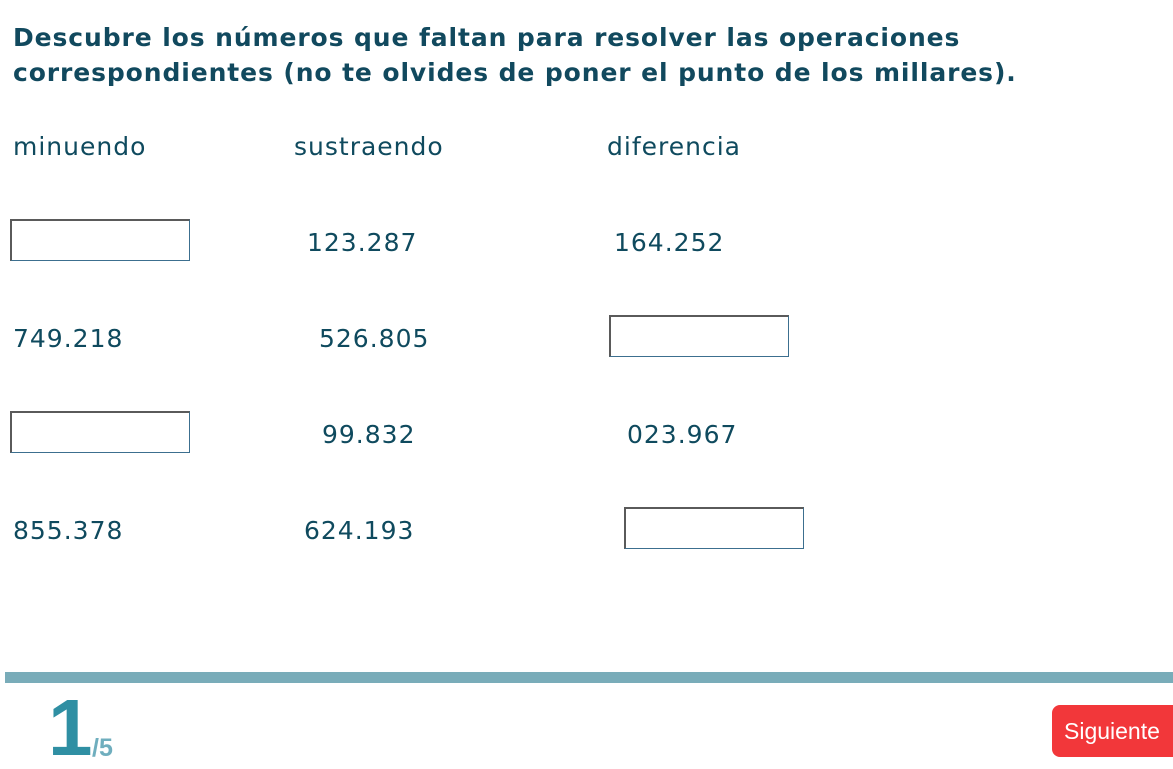 This screenshot has width=1173, height=769. Describe the element at coordinates (100, 240) in the screenshot. I see `row-1-minuend-input` at that location.